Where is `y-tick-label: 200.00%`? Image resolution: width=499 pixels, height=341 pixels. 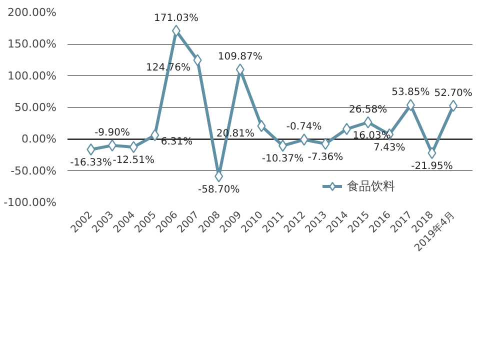 y-tick-label: 200.00% is located at coordinates (32, 12).